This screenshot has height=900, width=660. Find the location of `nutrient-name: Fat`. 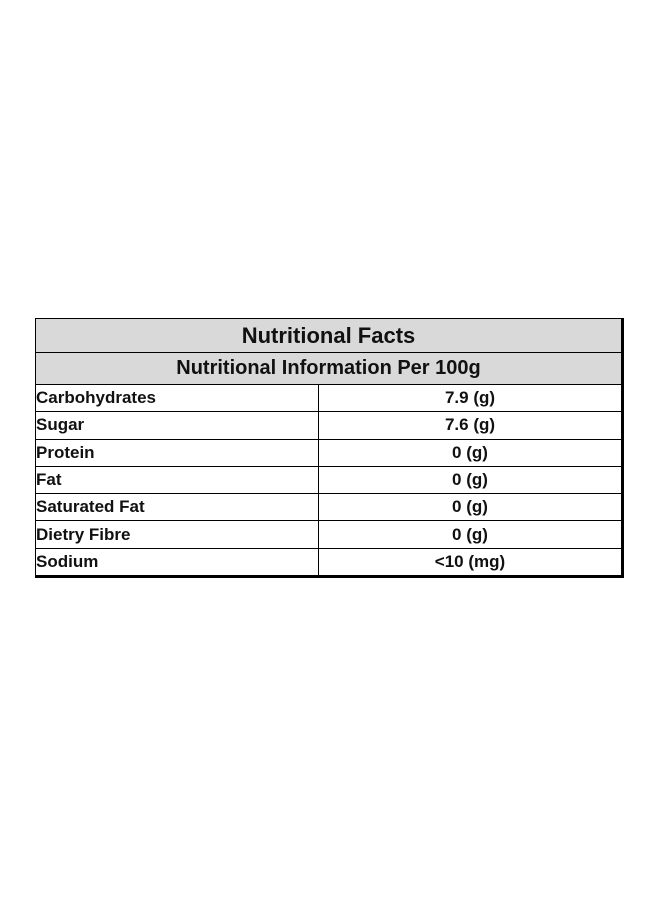

nutrient-name: Fat is located at coordinates (177, 480).